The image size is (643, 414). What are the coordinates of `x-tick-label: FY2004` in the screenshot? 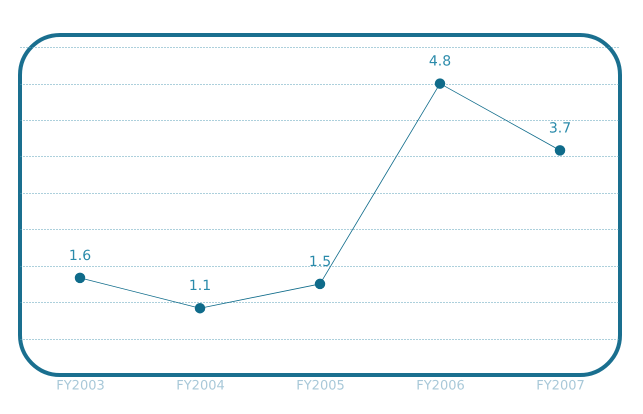 It's located at (200, 386).